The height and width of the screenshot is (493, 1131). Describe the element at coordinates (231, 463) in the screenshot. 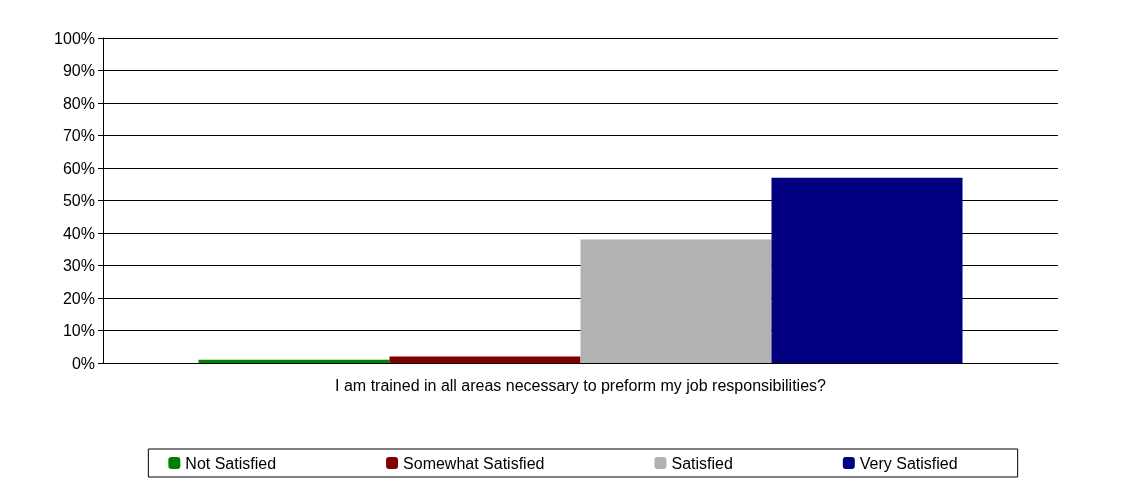

I see `legend-label: Not Satisfied` at that location.